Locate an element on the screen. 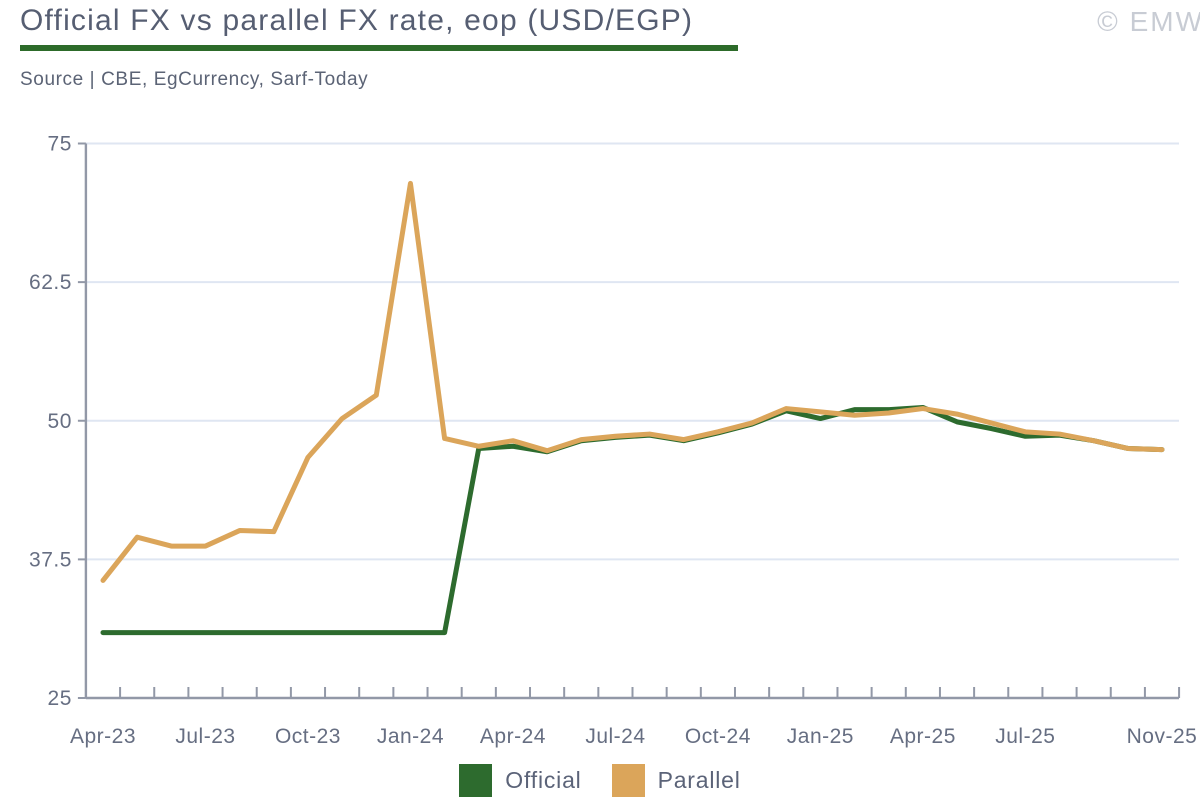 The height and width of the screenshot is (800, 1200). x-axis-label: Jan-25 is located at coordinates (820, 736).